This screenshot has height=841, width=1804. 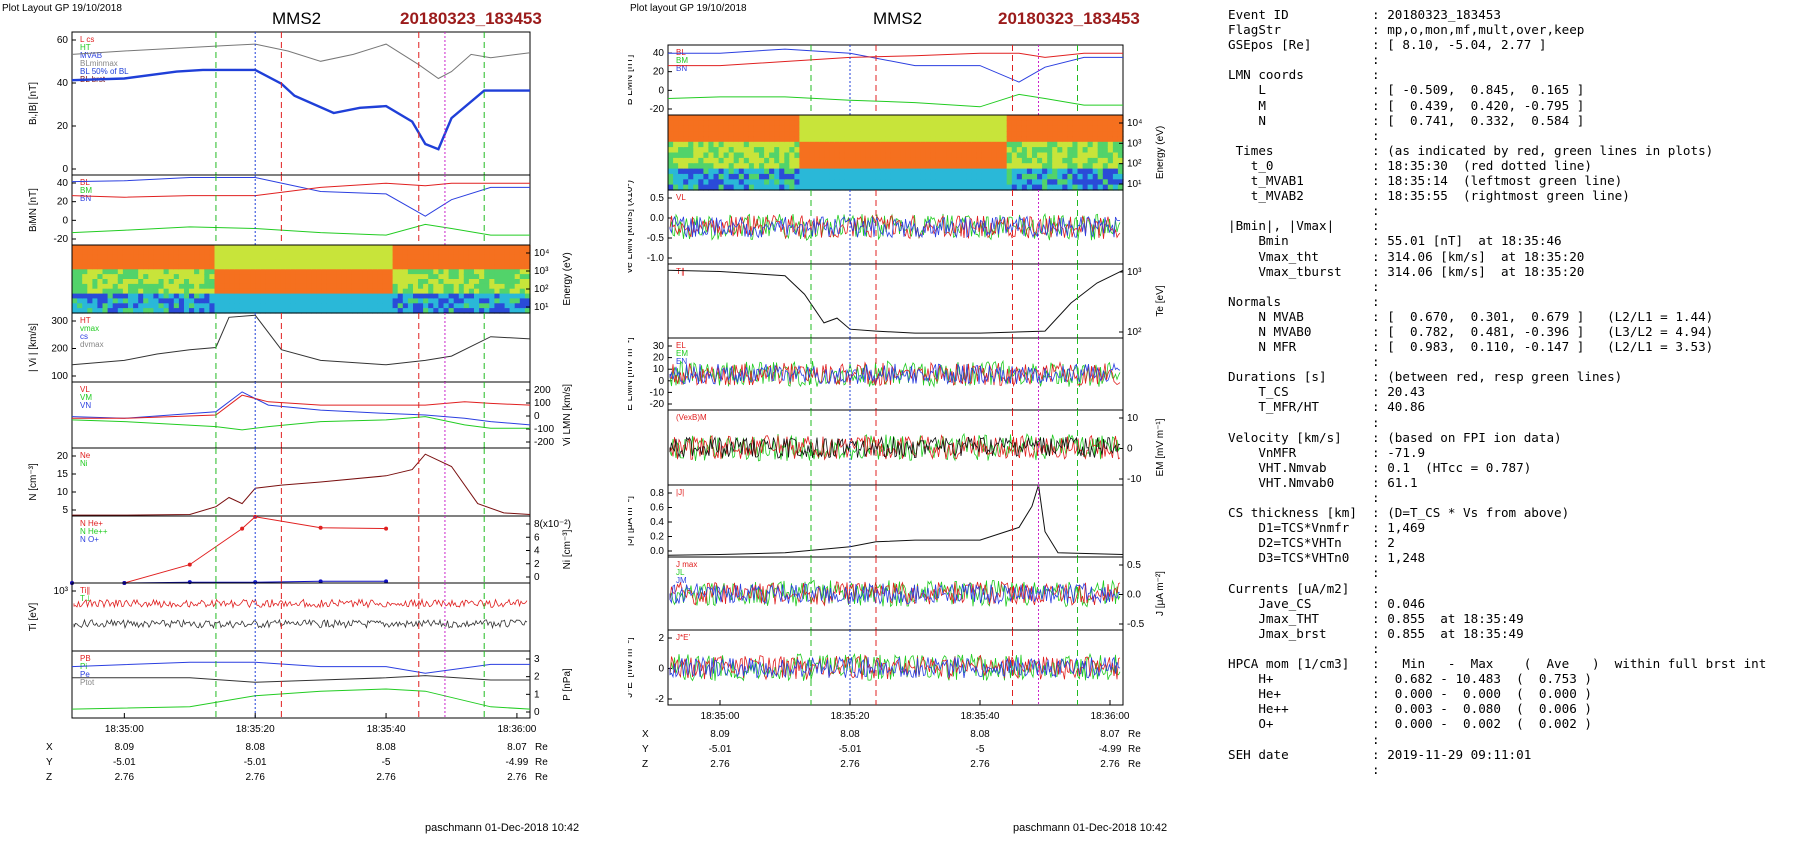 What do you see at coordinates (537, 537) in the screenshot?
I see `y-tick-label: 6` at bounding box center [537, 537].